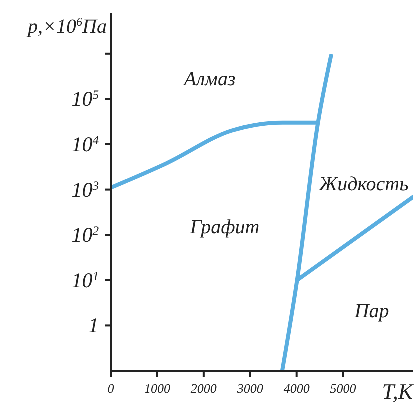 This screenshot has width=416, height=410. Describe the element at coordinates (364, 185) in the screenshot. I see `annotation: Жидкость` at that location.